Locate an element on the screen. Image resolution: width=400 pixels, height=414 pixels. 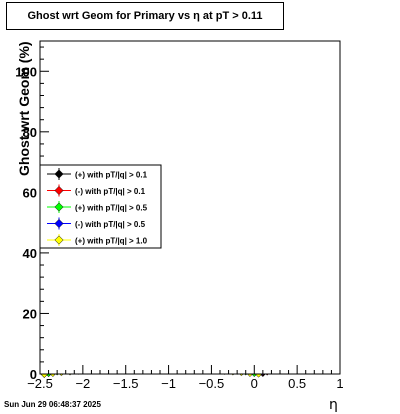
x-tick-label: 0 is located at coordinates (254, 383).